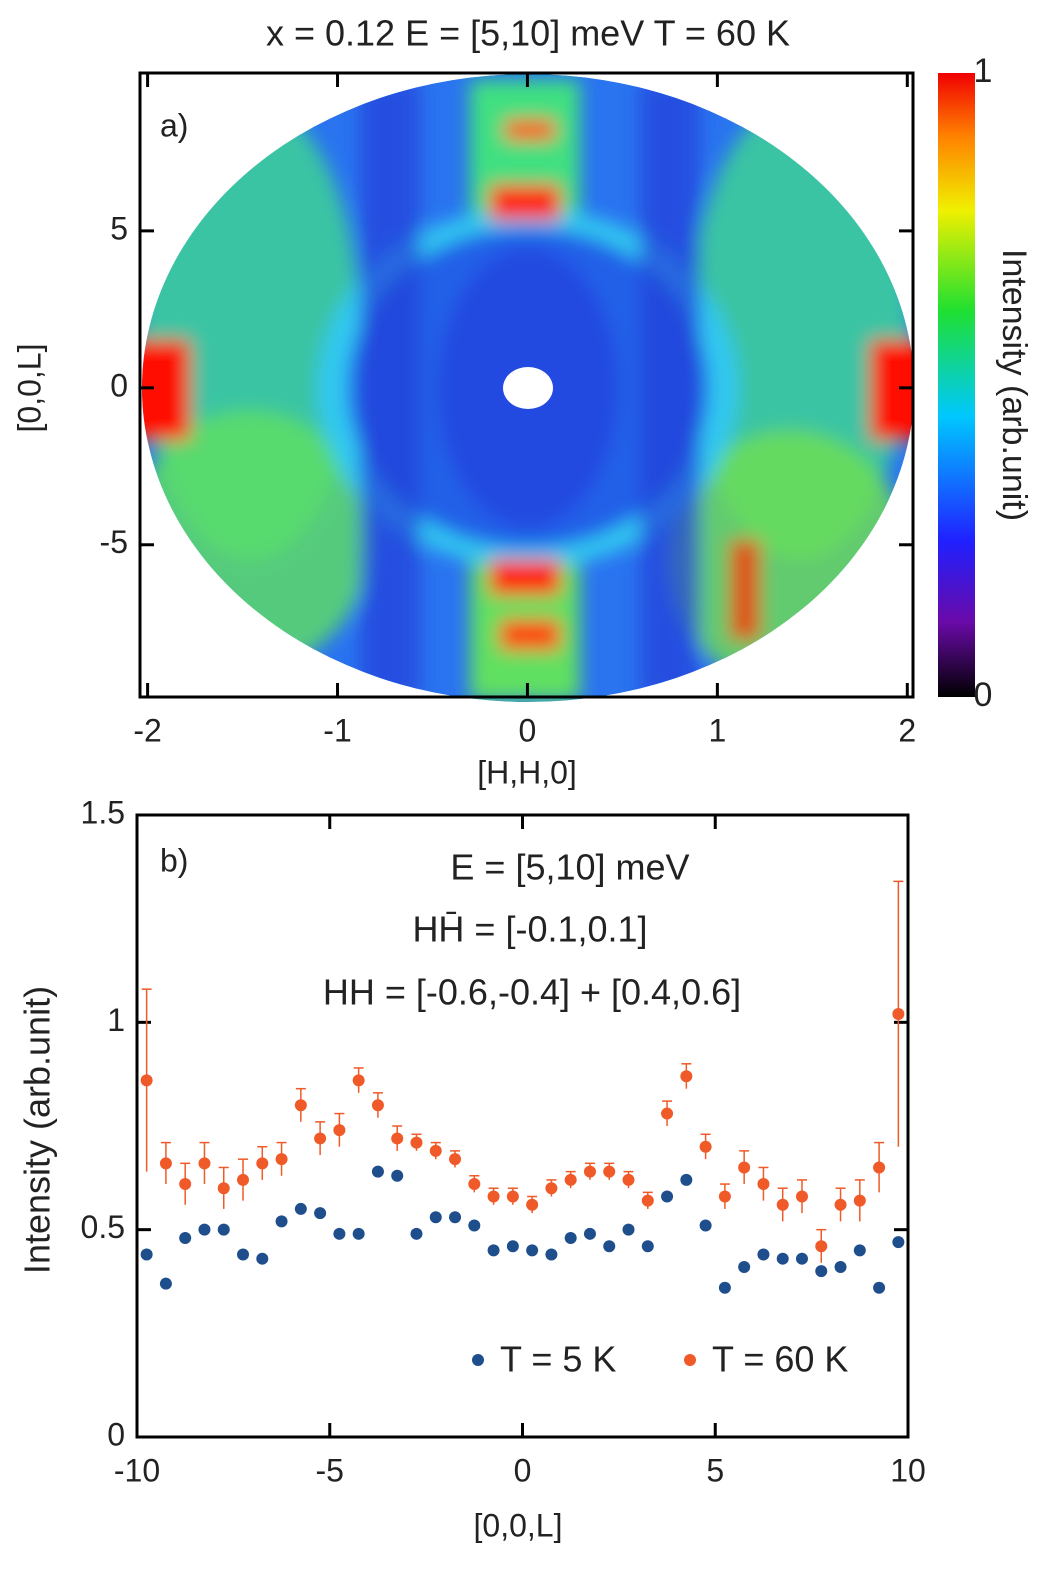  Describe the element at coordinates (983, 71) in the screenshot. I see `colorbar-tick-label: 1` at that location.